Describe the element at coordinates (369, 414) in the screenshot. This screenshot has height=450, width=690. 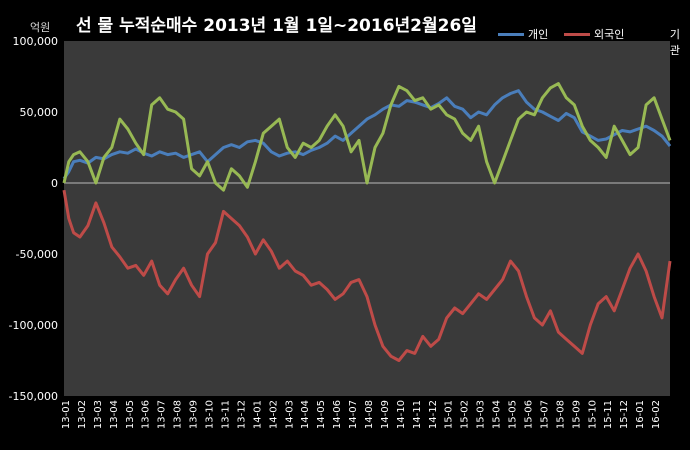
I see `x-tick-label: 14-08` at that location.